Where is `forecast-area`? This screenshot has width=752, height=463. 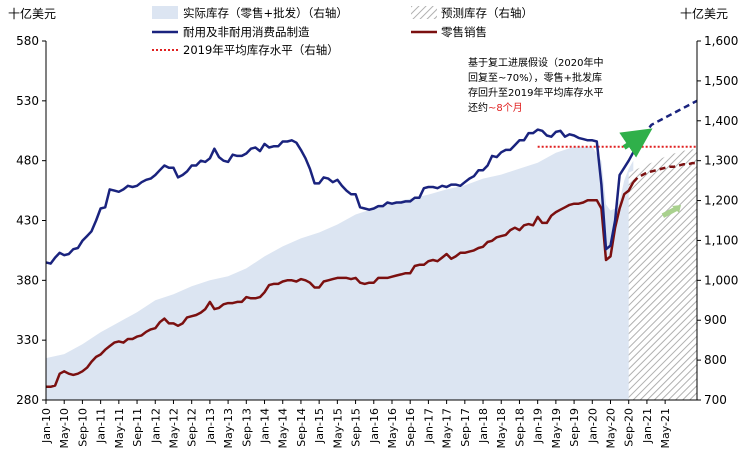 forecast-area is located at coordinates (662, 274).